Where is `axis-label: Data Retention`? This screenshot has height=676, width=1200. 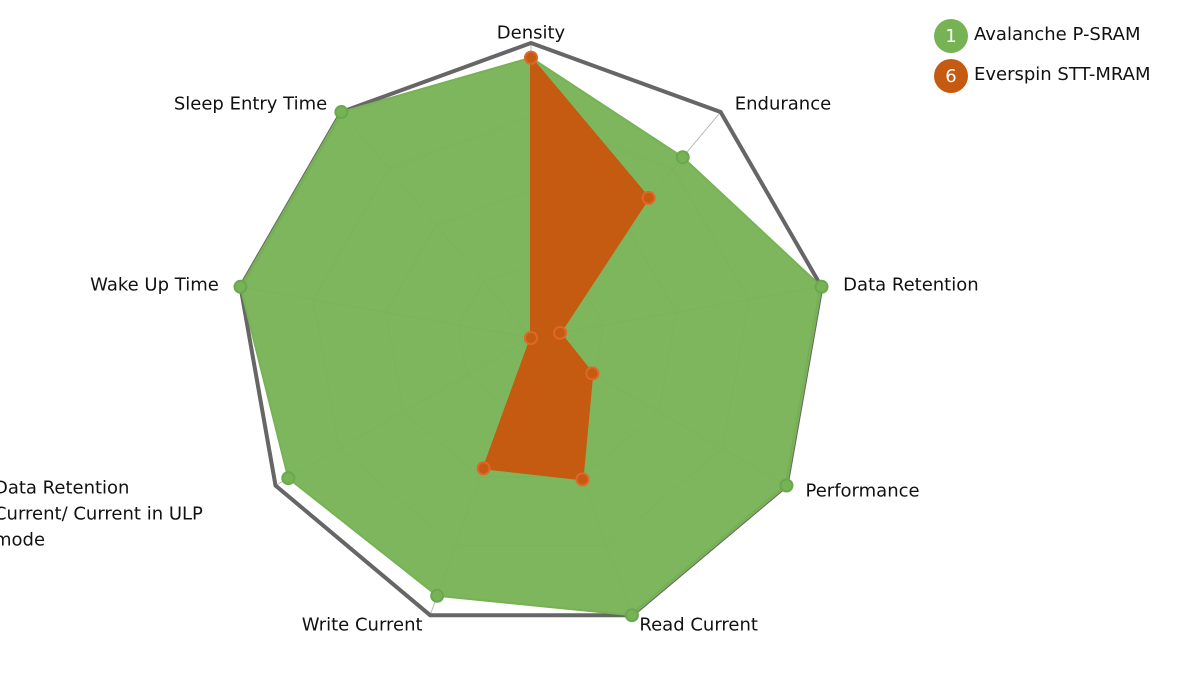
axis-label: Data Retention is located at coordinates (911, 285).